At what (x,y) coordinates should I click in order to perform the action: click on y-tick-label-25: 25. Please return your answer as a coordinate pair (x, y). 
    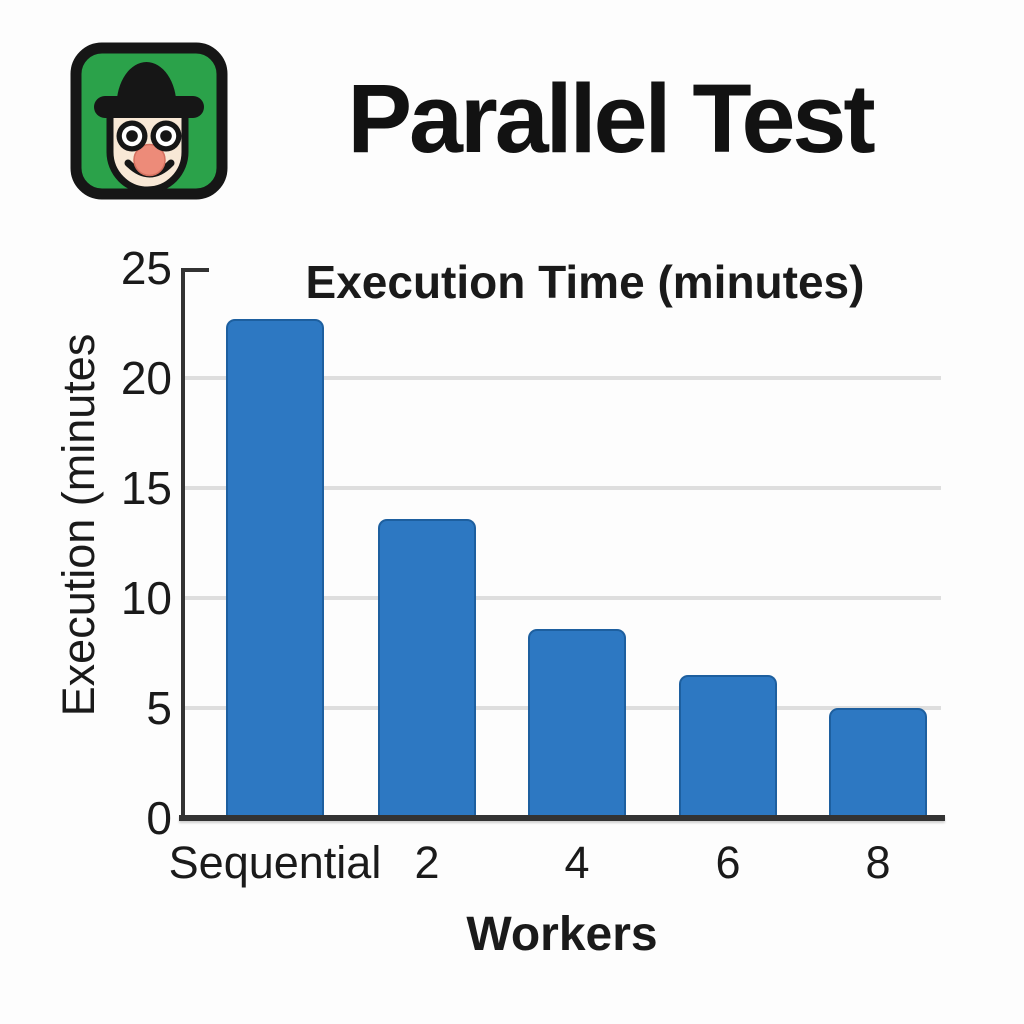
    Looking at the image, I should click on (146, 268).